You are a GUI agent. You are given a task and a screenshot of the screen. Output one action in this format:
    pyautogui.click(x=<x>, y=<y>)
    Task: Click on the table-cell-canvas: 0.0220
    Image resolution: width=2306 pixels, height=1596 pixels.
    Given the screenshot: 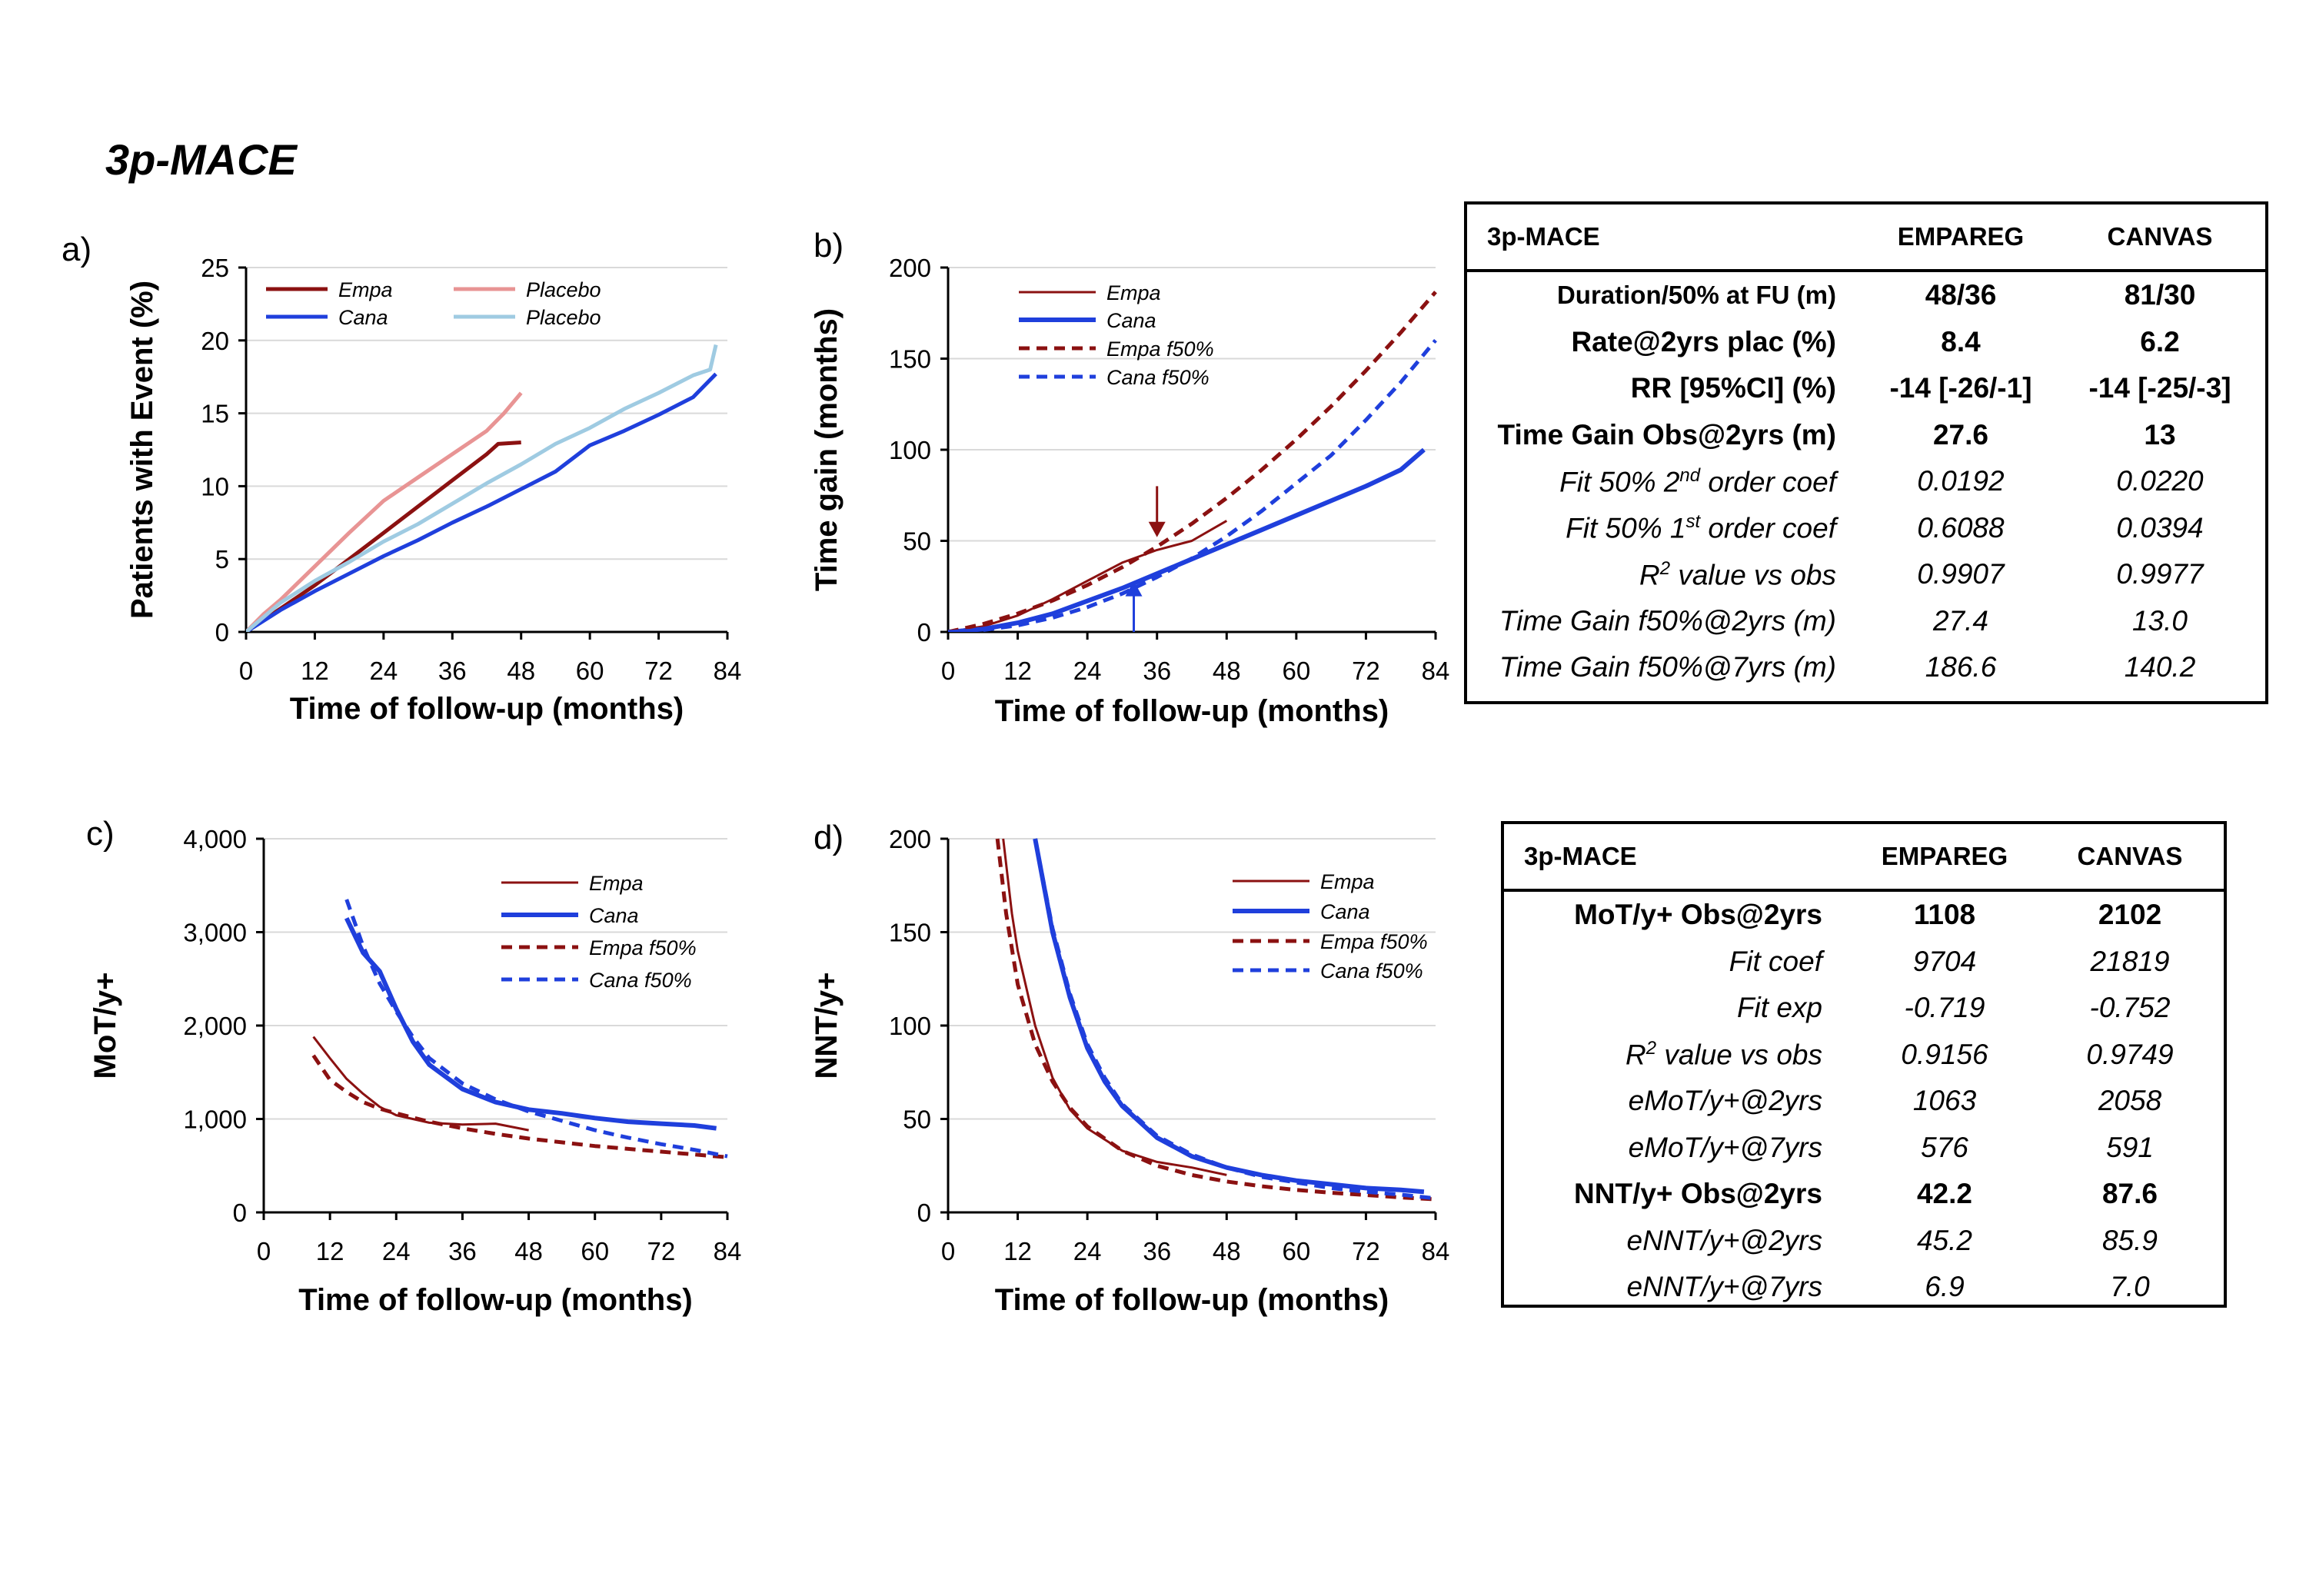 What is the action you would take?
    pyautogui.click(x=2160, y=481)
    